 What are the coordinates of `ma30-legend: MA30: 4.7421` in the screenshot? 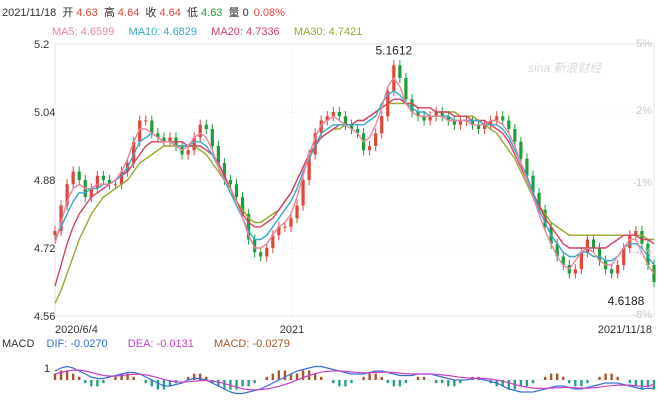 It's located at (328, 32).